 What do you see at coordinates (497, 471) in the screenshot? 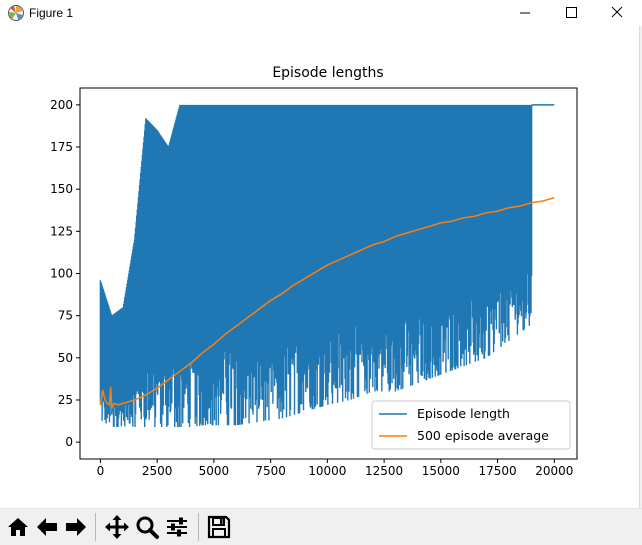
I see `x-tick-label: 17500` at bounding box center [497, 471].